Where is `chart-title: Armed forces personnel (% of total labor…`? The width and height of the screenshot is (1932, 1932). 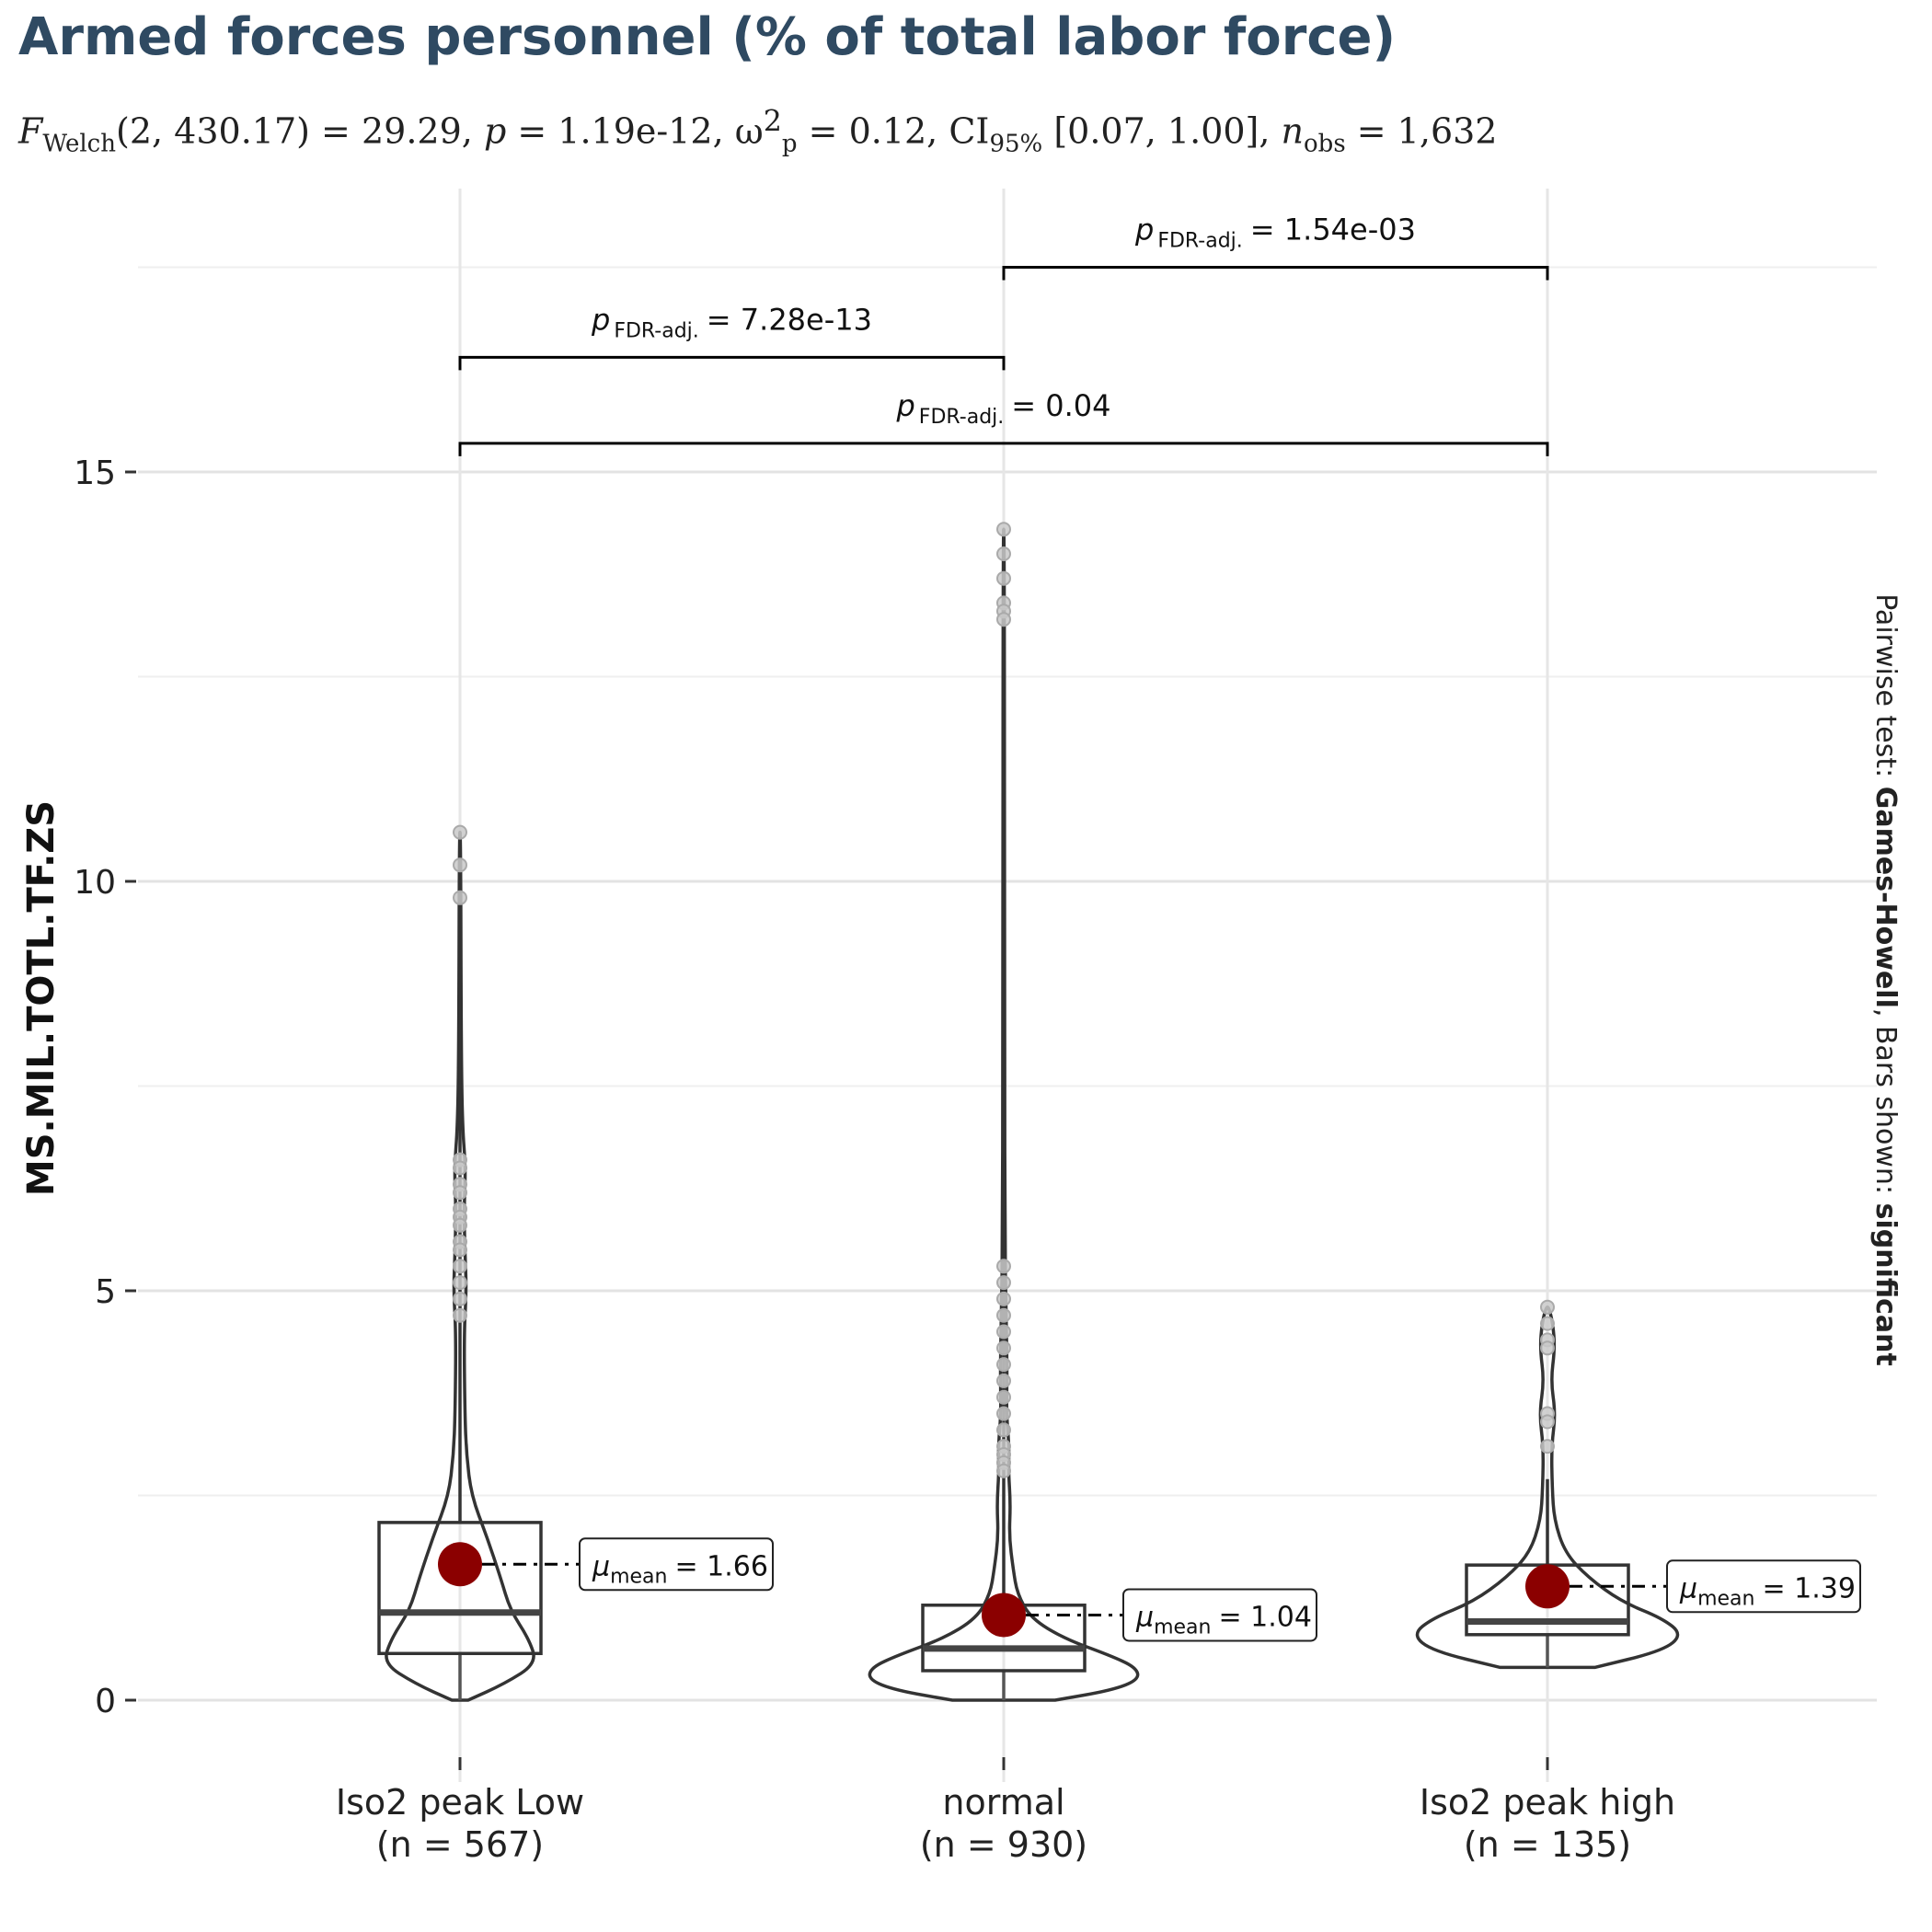
chart-title: Armed forces personnel (% of total labor… is located at coordinates (707, 37).